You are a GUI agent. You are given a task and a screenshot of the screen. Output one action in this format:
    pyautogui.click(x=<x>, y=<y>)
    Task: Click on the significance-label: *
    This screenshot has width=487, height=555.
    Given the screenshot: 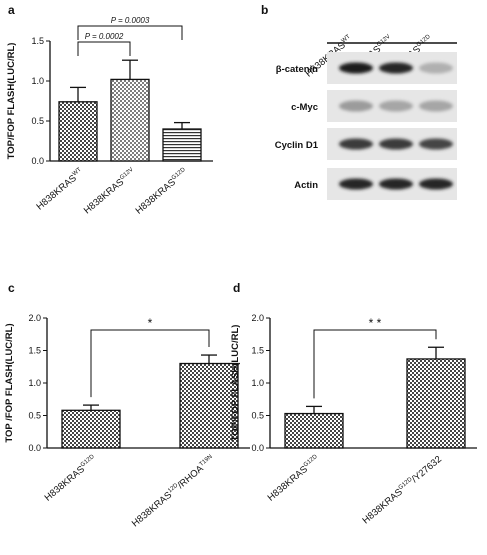 What is the action you would take?
    pyautogui.click(x=150, y=323)
    